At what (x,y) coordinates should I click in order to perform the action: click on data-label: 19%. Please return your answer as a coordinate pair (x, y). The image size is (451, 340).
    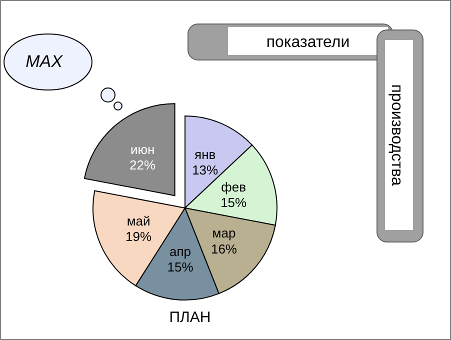
    Looking at the image, I should click on (139, 236).